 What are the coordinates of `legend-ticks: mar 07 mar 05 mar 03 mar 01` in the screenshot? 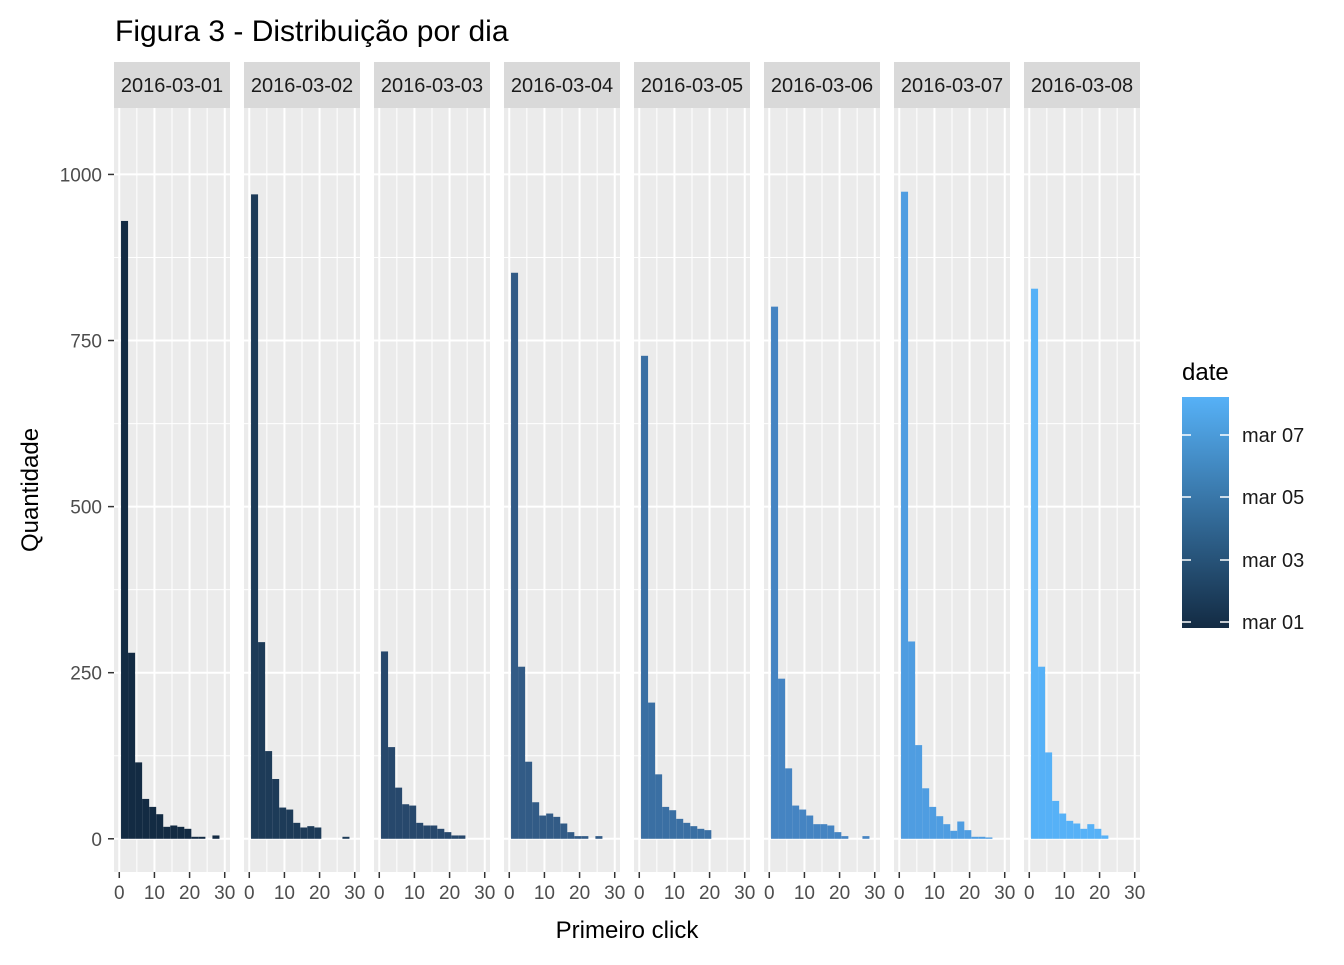 It's located at (1243, 529).